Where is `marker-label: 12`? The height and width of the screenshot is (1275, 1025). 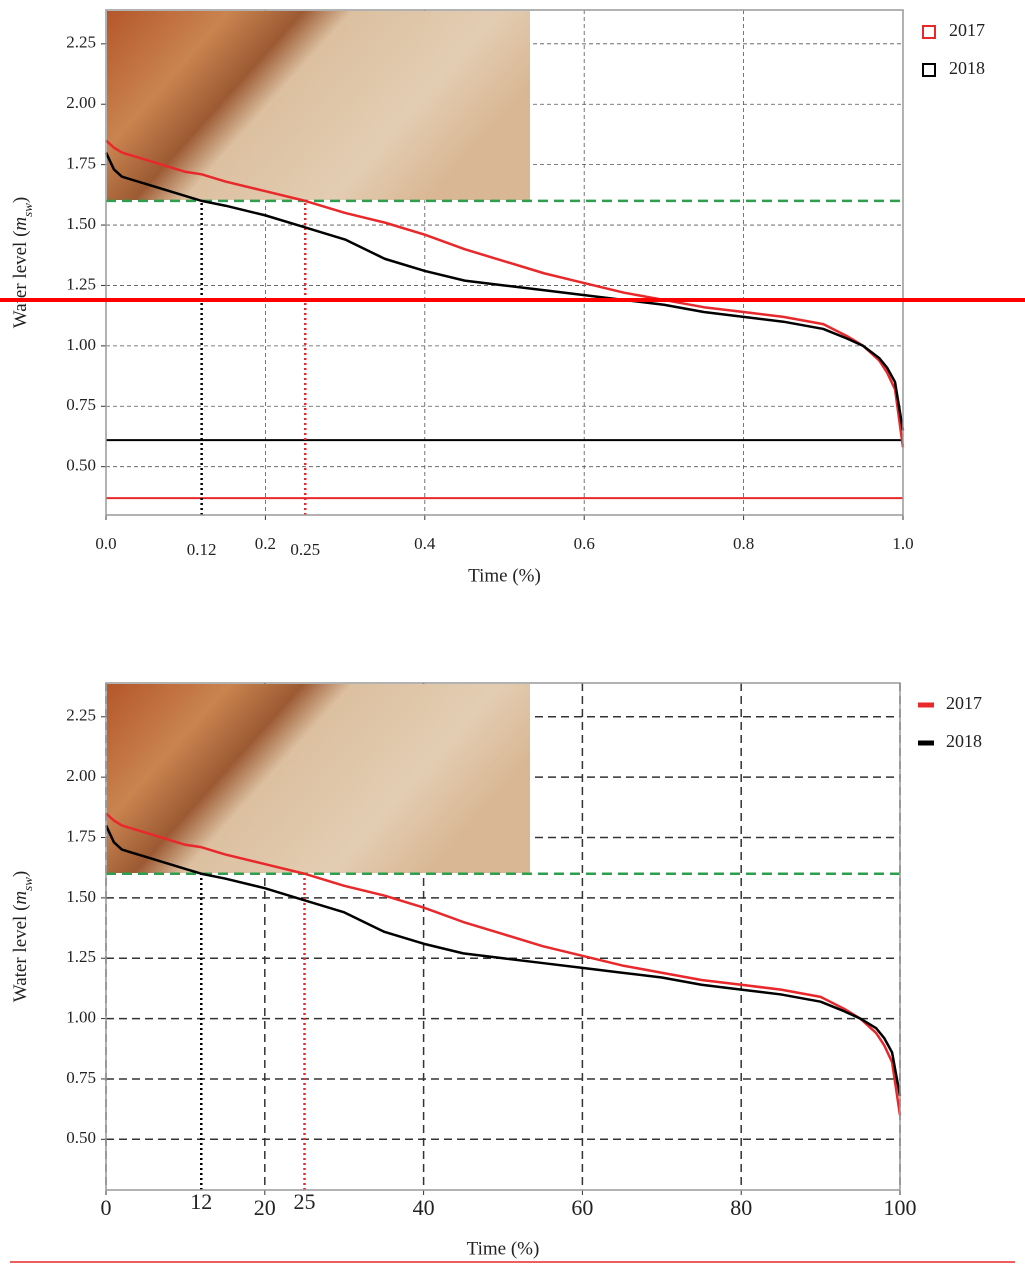 marker-label: 12 is located at coordinates (201, 1201).